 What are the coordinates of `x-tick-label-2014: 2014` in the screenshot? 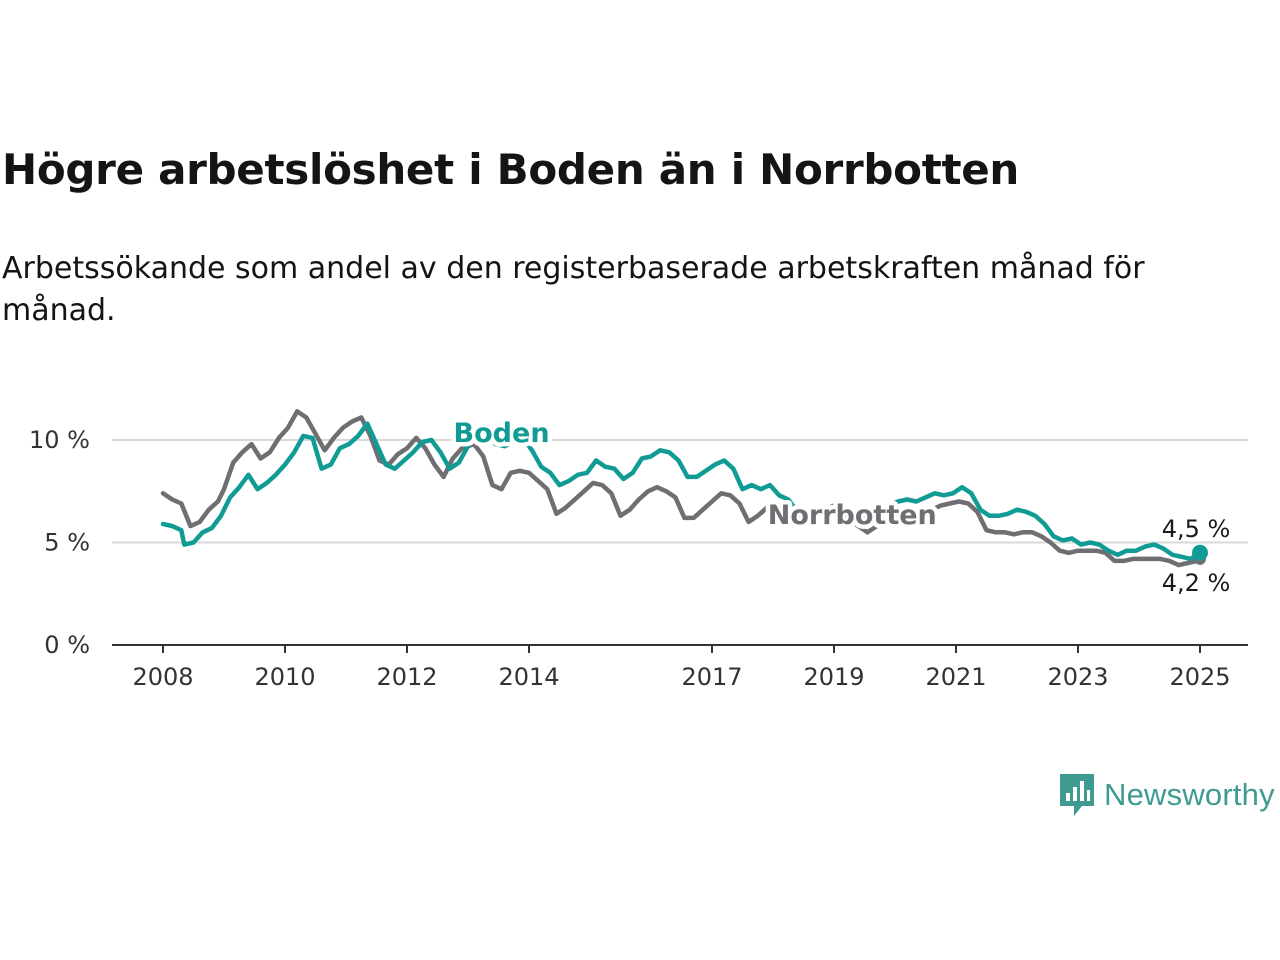 It's located at (528, 677).